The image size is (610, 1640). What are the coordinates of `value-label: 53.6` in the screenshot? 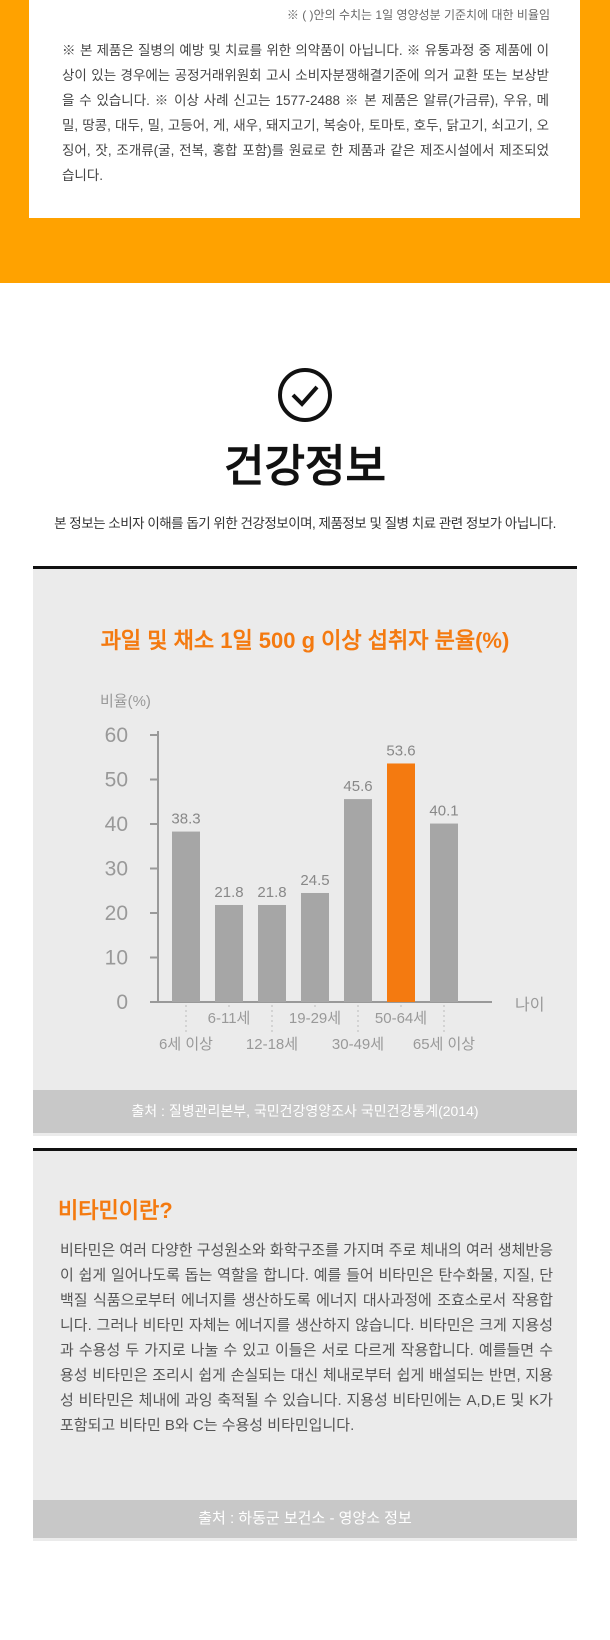 It's located at (400, 750).